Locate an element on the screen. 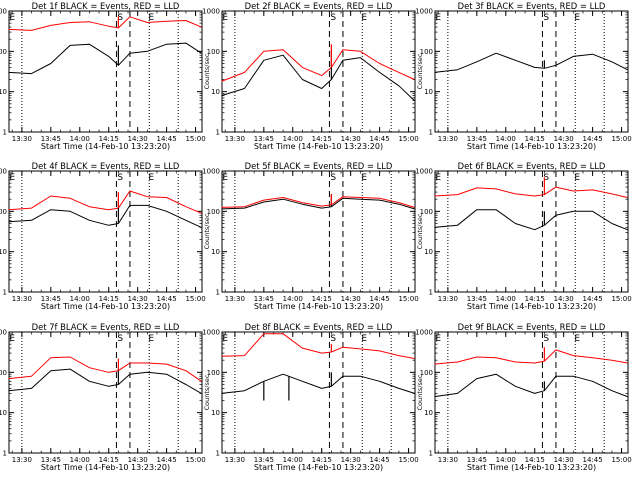 Image resolution: width=640 pixels, height=480 pixels. panel-title: Det 5f BLACK = Events, RED = LLD is located at coordinates (319, 166).